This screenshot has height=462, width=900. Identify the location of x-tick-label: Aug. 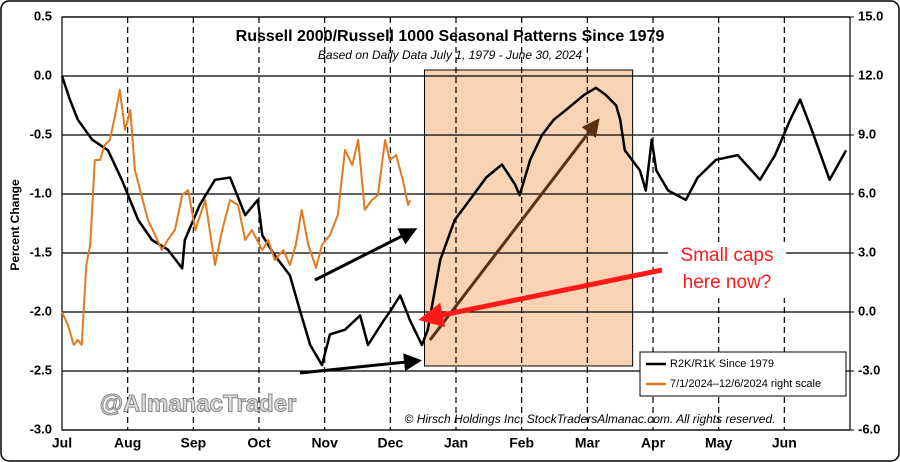
(127, 443).